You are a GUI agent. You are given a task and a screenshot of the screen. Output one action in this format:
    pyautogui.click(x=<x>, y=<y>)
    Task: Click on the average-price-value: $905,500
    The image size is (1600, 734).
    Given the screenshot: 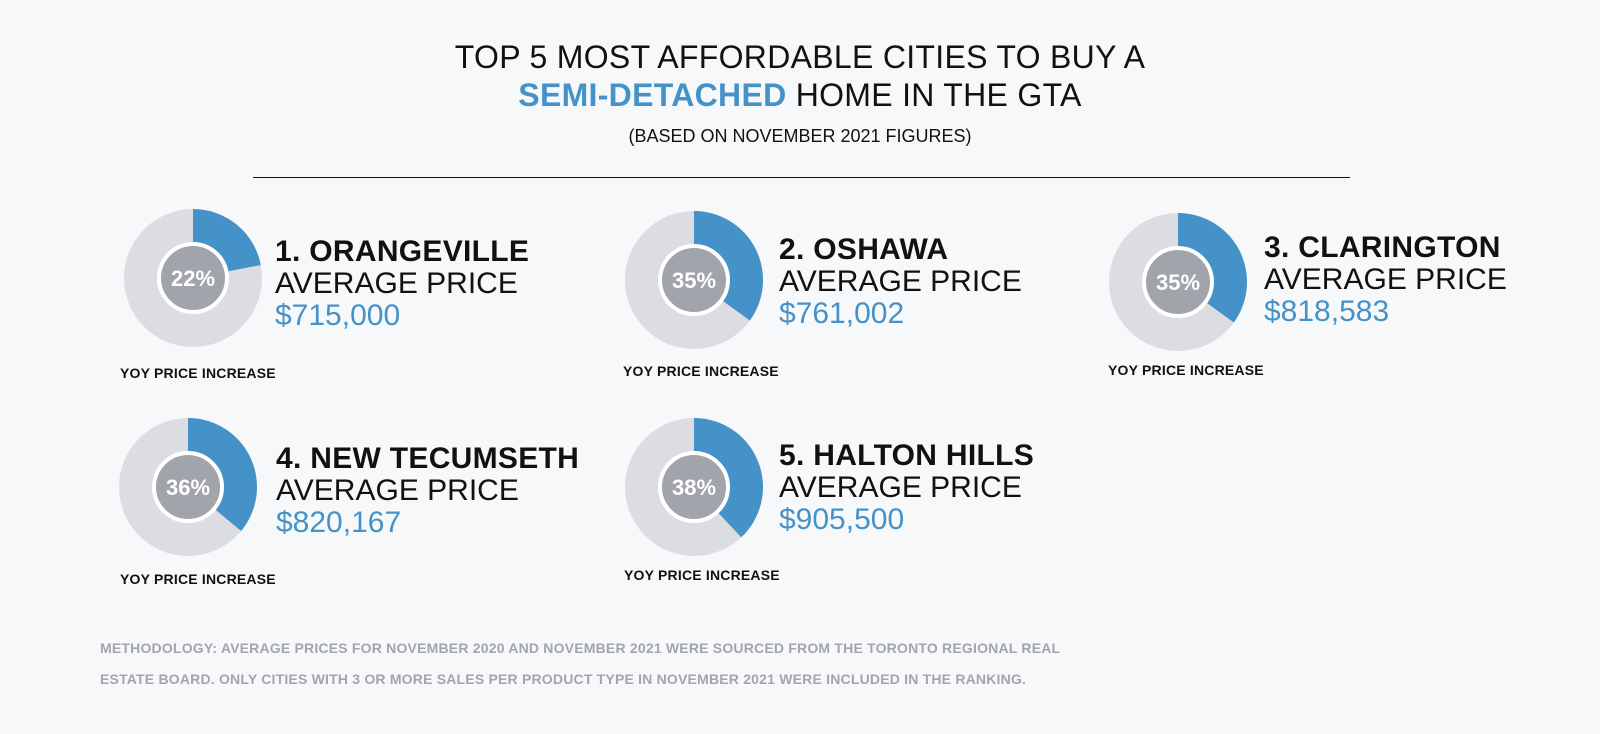 What is the action you would take?
    pyautogui.click(x=842, y=519)
    